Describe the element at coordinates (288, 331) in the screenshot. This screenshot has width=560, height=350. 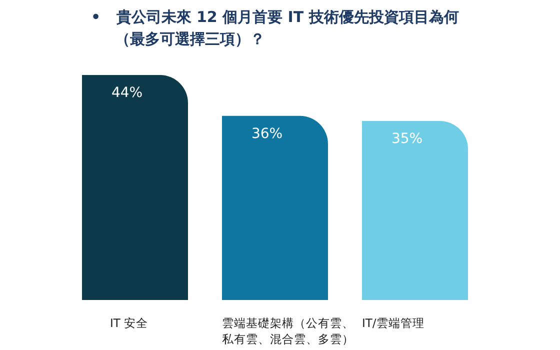
I see `x-tick-label: 雲端基礎架構（公有雲、私有雲、混合雲、多雲）` at that location.